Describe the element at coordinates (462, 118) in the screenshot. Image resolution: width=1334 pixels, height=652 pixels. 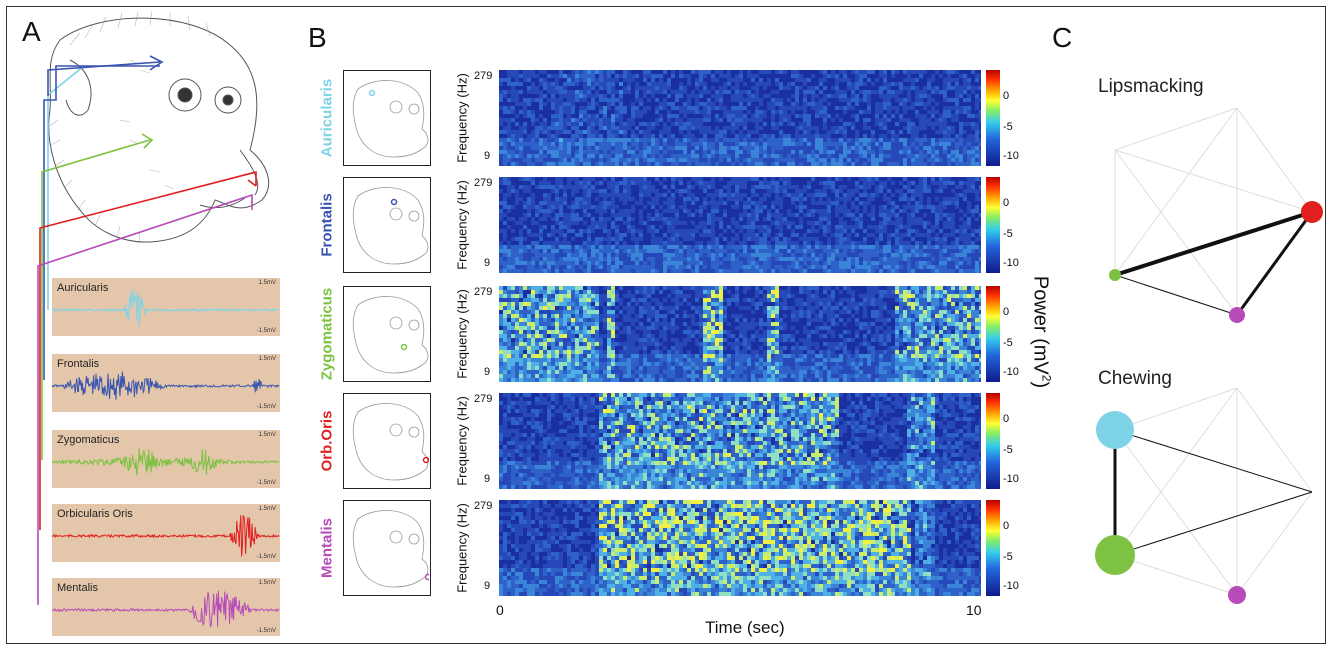
I see `ylabel-row-1: Frequency (Hz)` at that location.